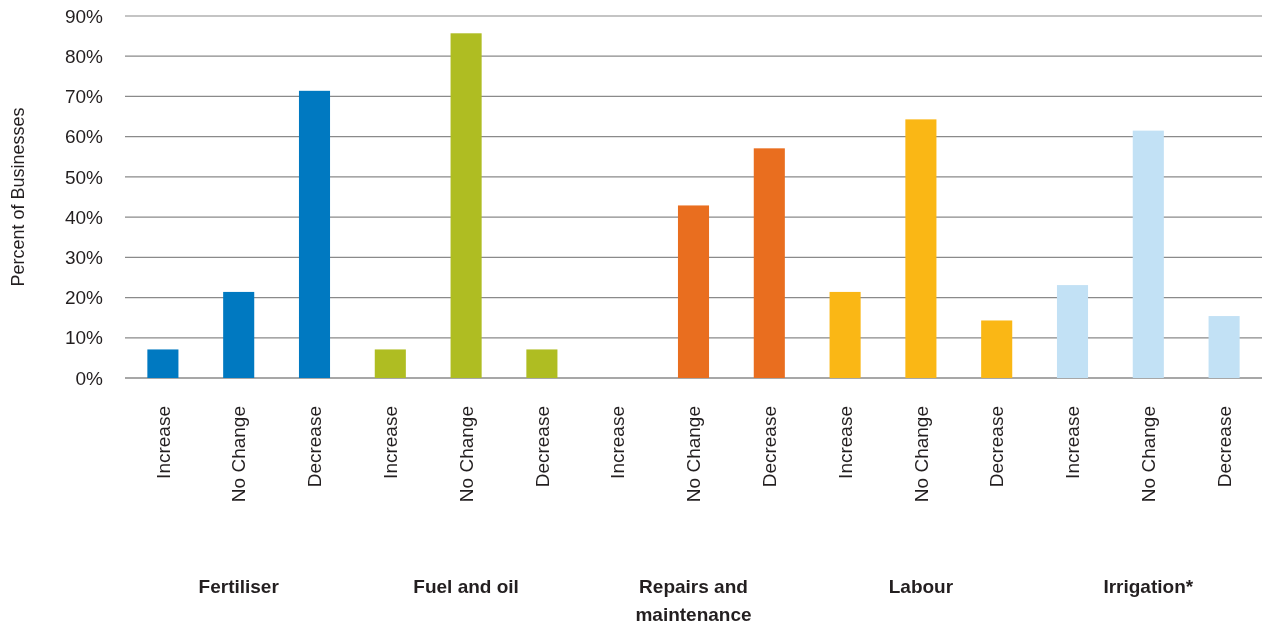 The image size is (1264, 628). I want to click on text: Labour, so click(921, 586).